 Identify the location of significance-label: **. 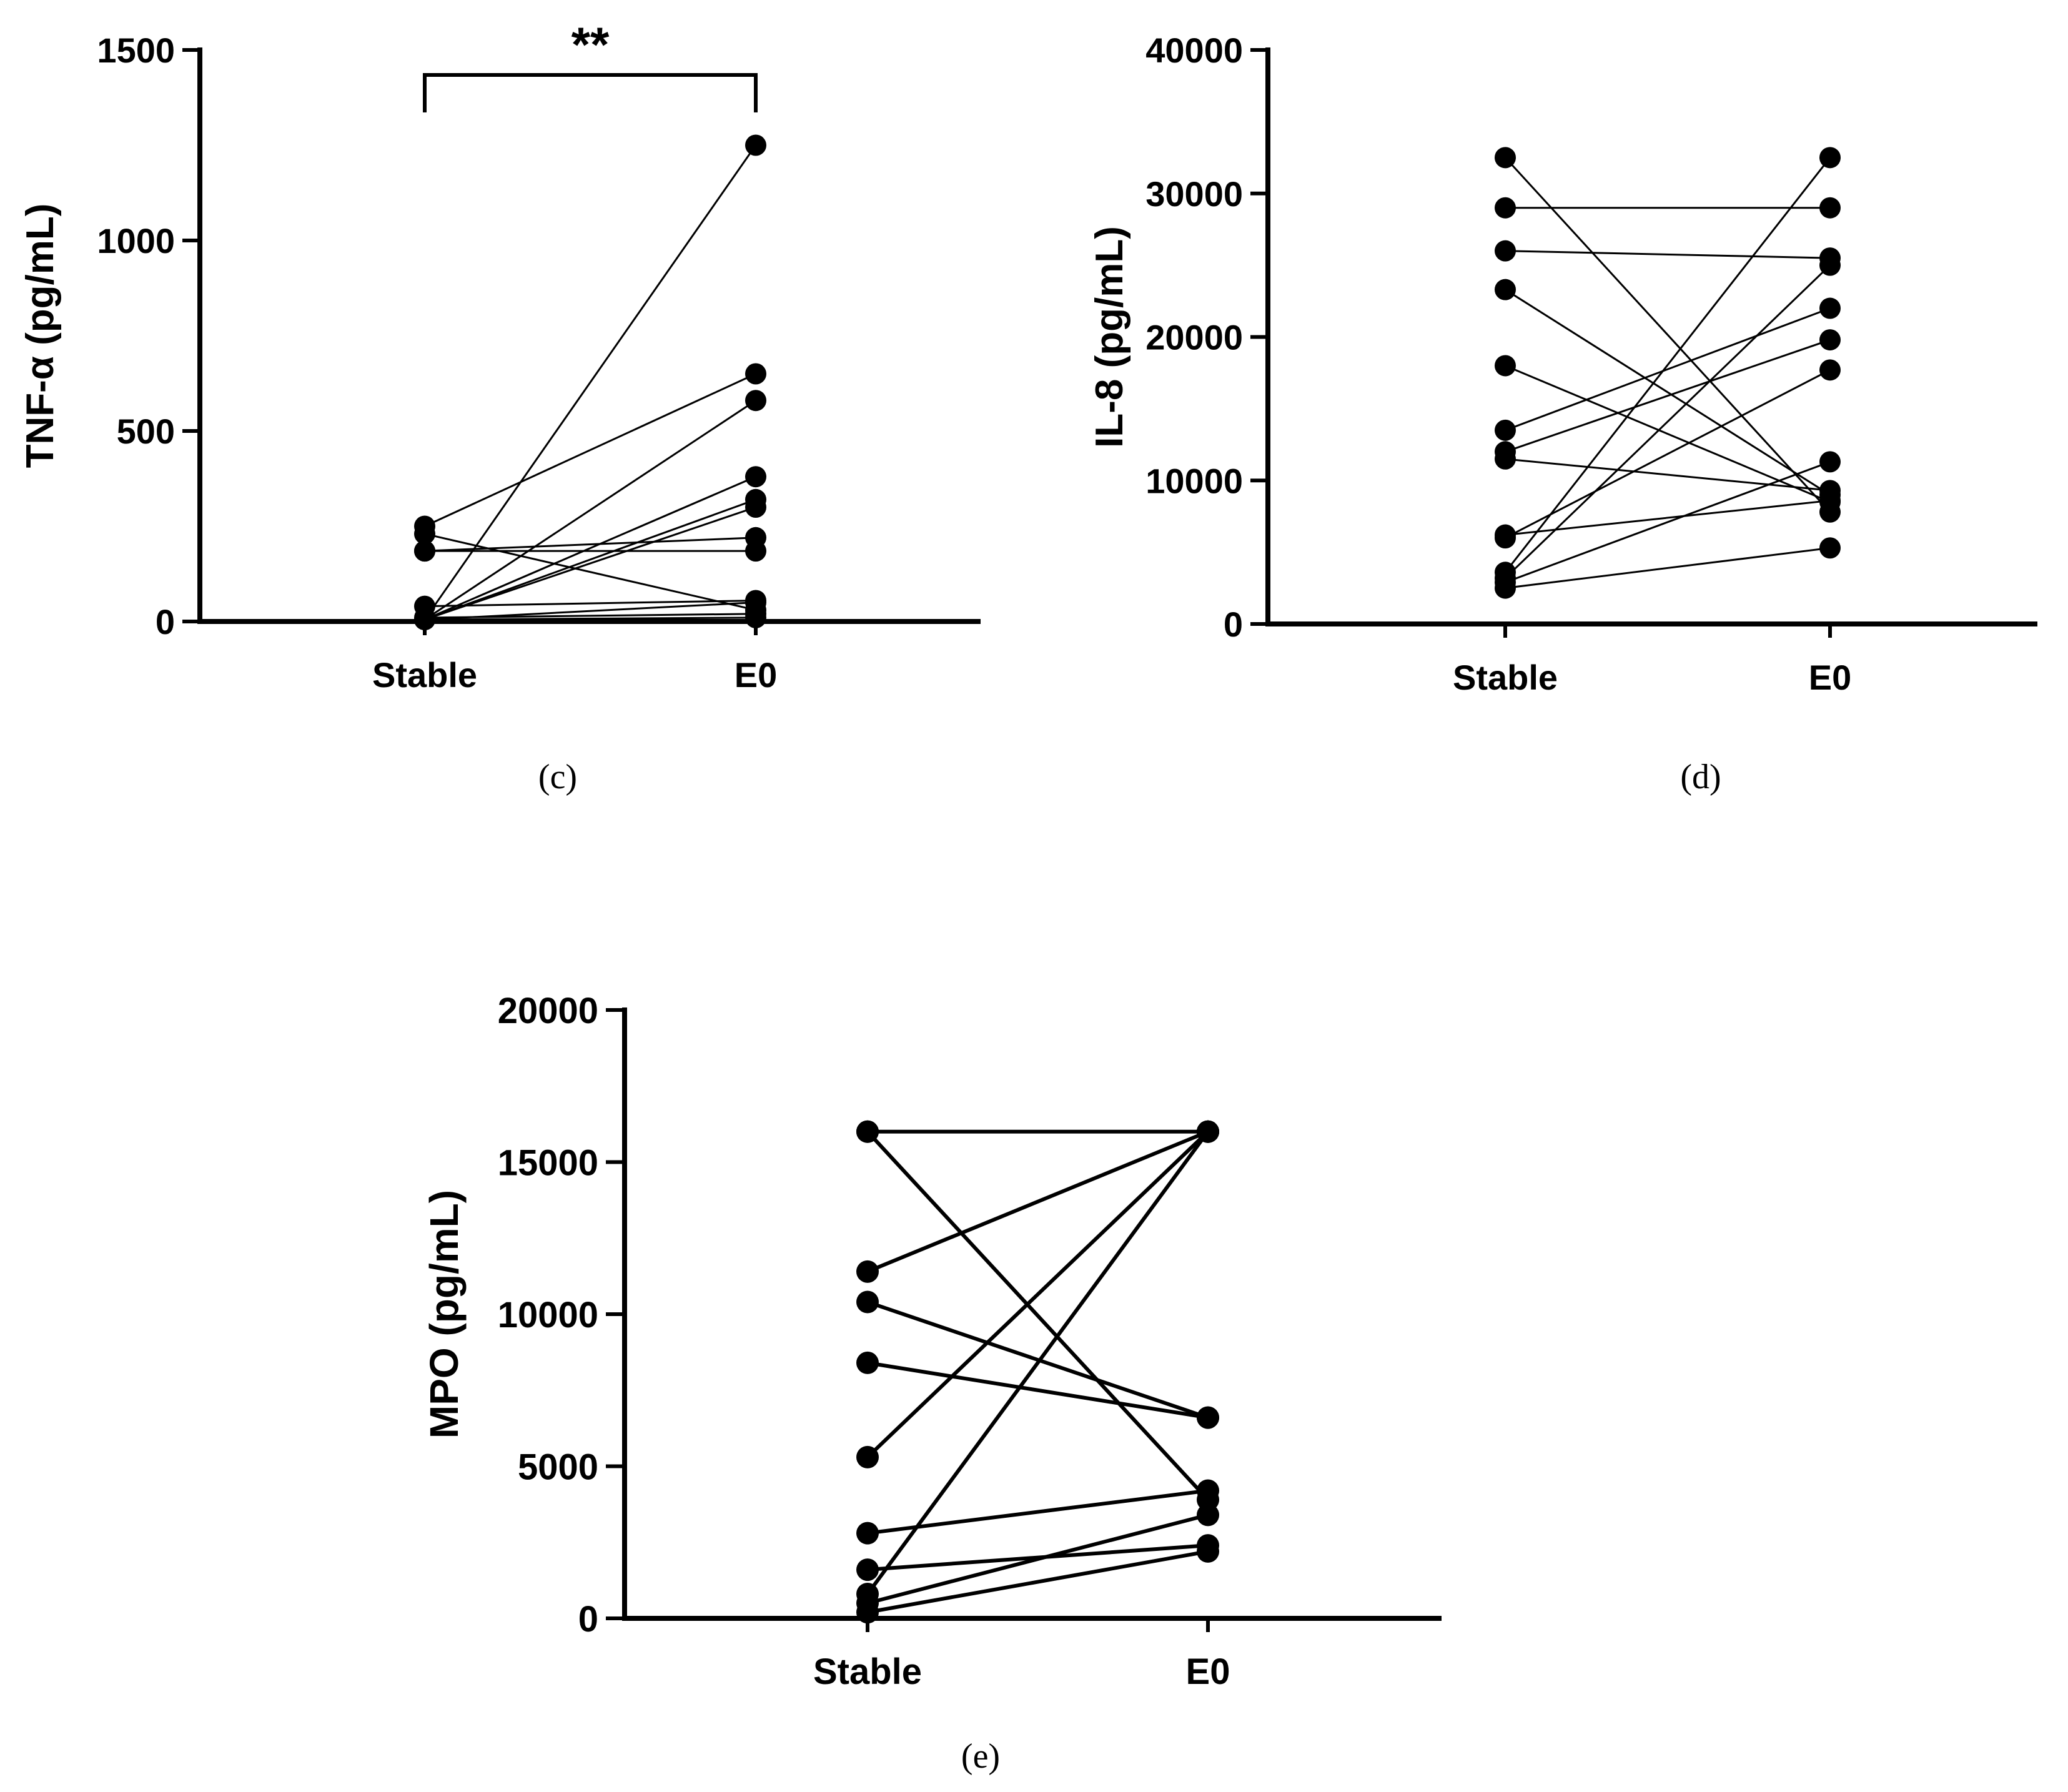
(590, 44).